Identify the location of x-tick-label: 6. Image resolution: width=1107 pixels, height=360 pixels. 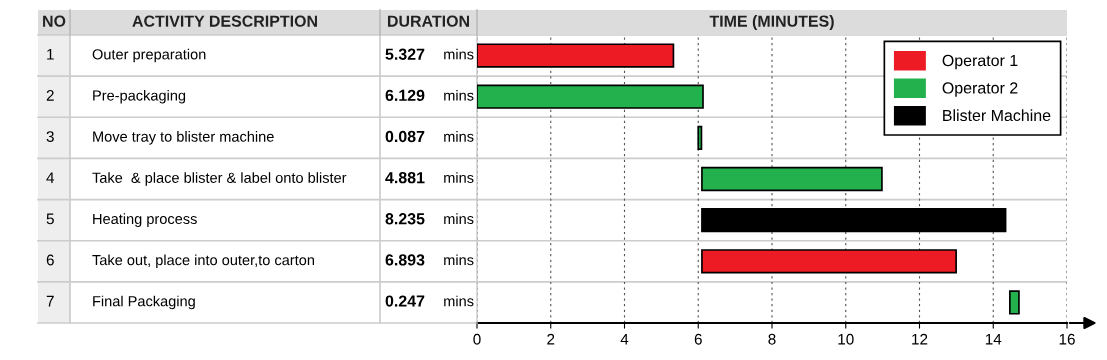
(698, 339).